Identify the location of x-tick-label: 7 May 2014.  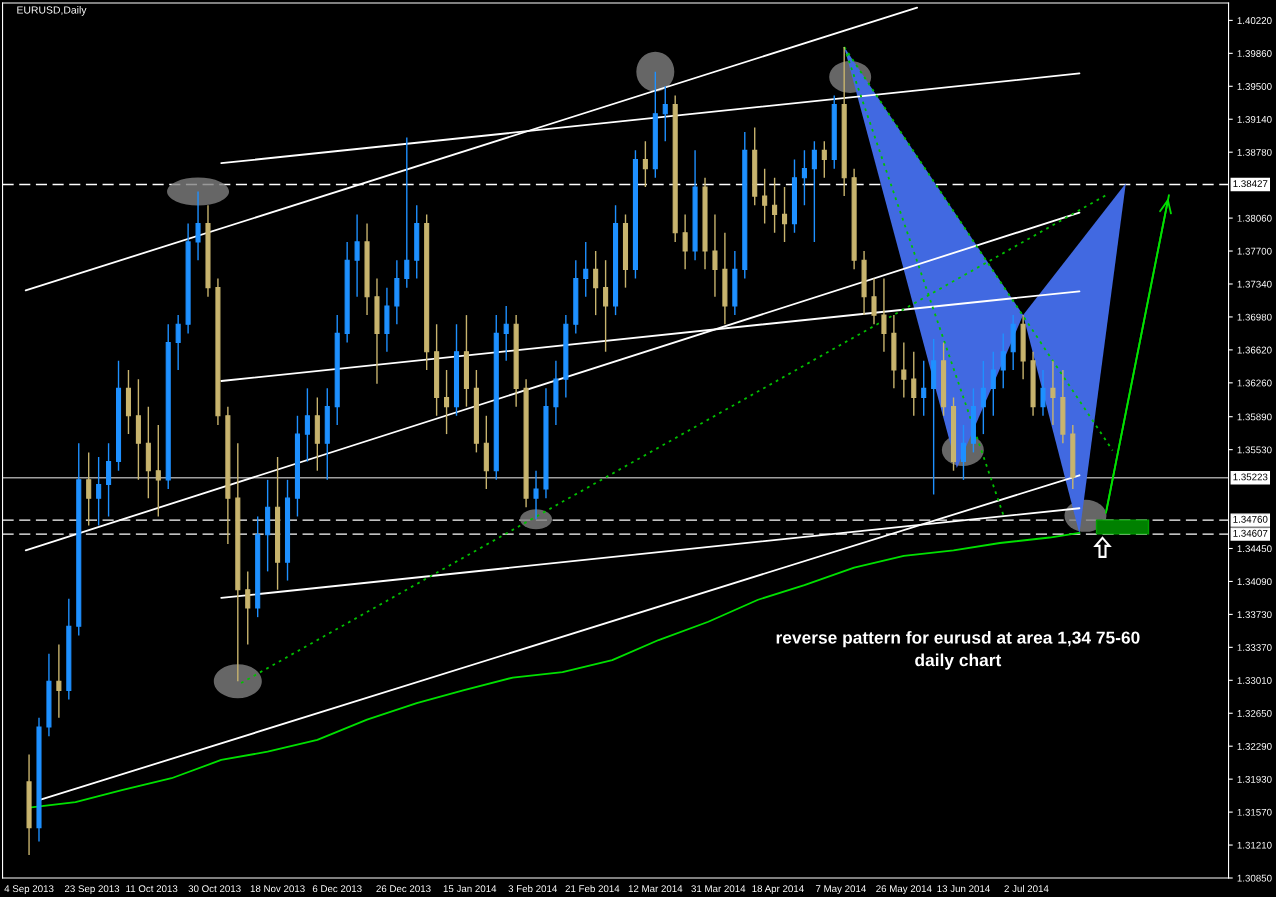
(840, 890).